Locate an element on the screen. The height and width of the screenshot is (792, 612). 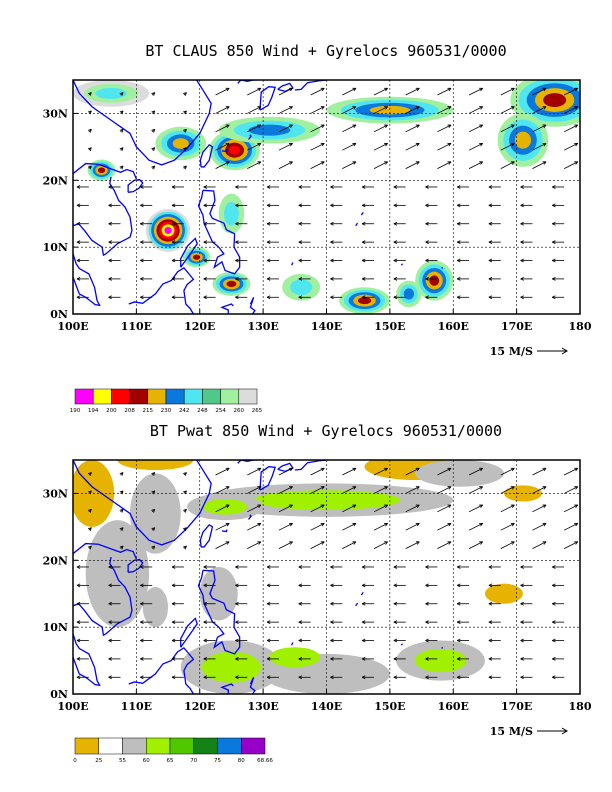
y-tick-label: 10N is located at coordinates (55, 627).